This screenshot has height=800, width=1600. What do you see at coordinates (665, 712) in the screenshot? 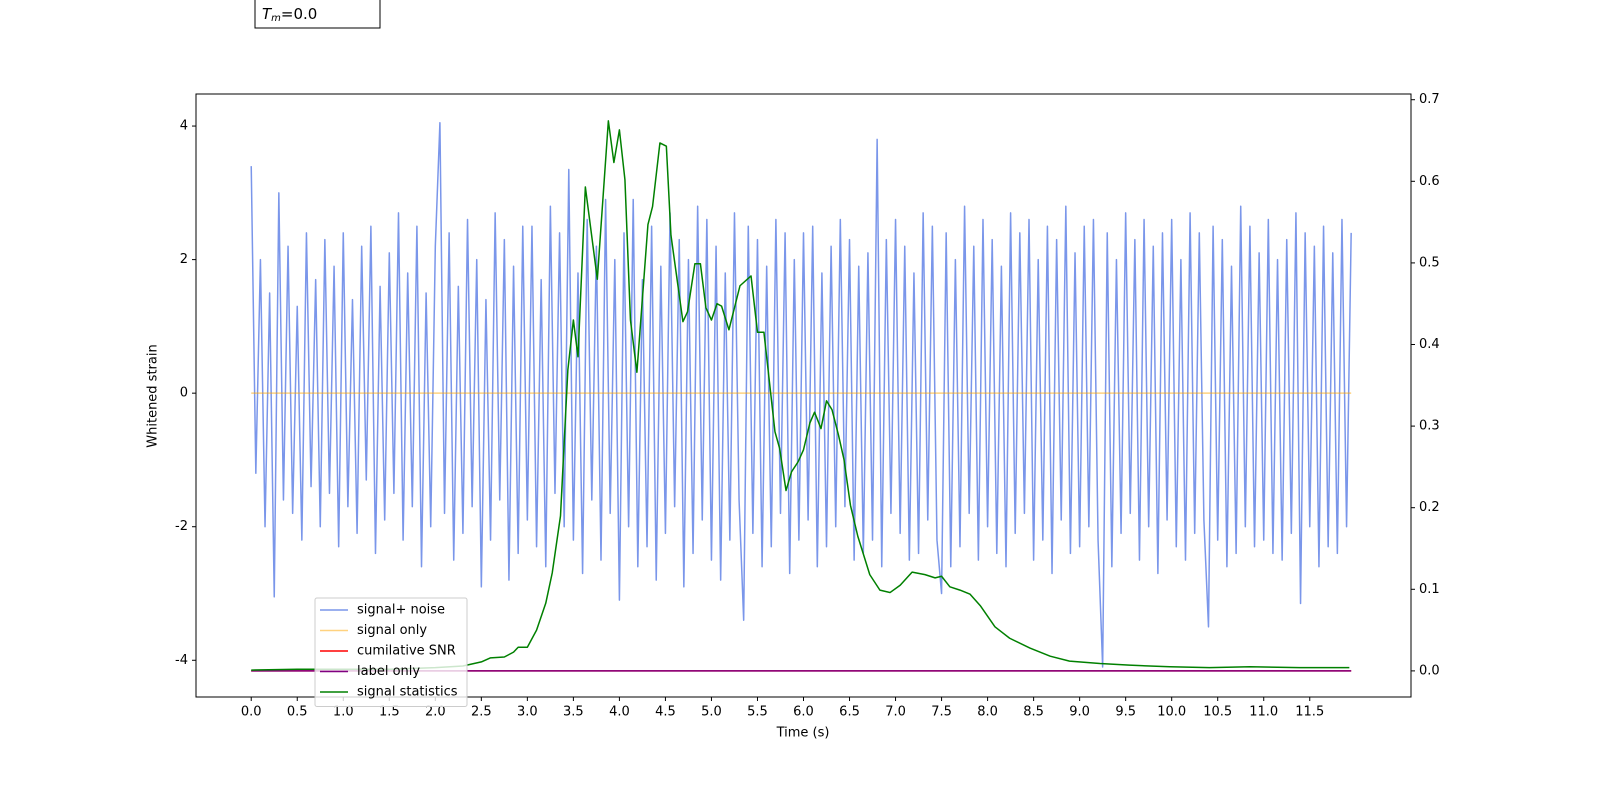
I see `x-tick-label: 4.5` at bounding box center [665, 712].